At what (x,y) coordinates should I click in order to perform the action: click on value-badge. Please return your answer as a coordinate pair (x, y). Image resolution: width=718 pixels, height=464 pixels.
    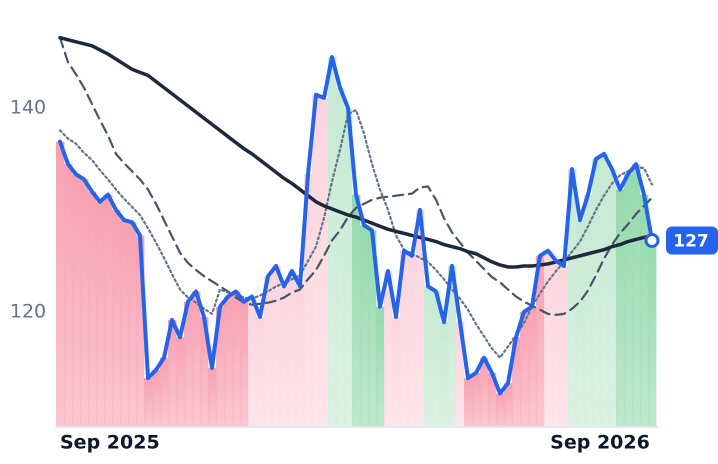
    Looking at the image, I should click on (692, 240).